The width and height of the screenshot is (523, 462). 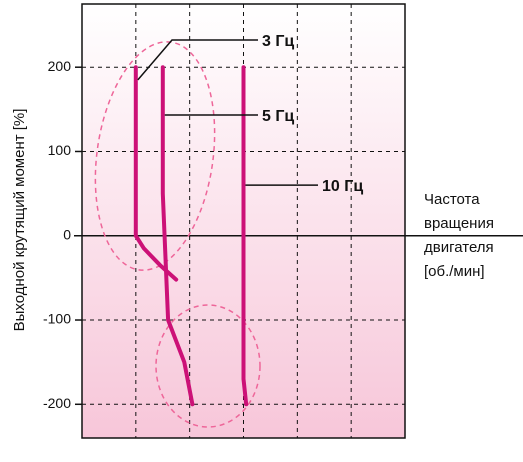 What do you see at coordinates (278, 116) in the screenshot?
I see `series-label-2: 5 Гц` at bounding box center [278, 116].